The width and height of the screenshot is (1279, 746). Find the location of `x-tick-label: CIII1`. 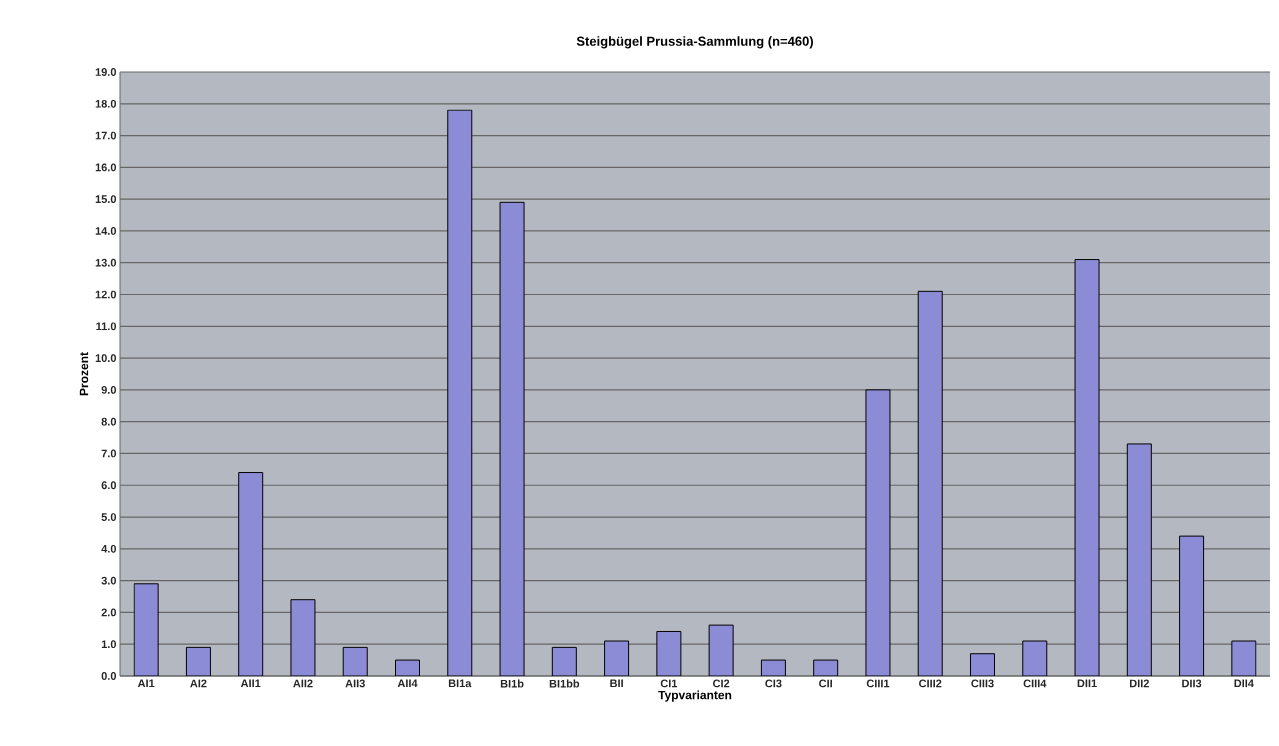

x-tick-label: CIII1 is located at coordinates (878, 683).